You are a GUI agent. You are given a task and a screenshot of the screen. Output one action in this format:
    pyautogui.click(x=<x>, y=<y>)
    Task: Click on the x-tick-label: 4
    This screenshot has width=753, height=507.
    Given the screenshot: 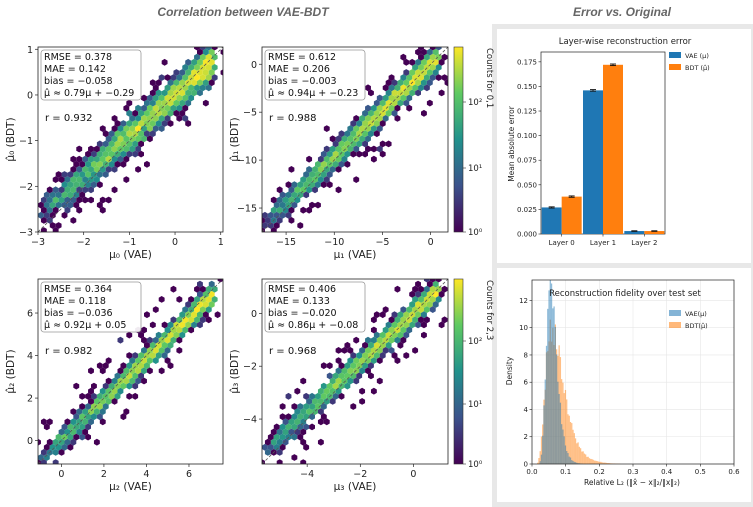 What is the action you would take?
    pyautogui.click(x=146, y=474)
    